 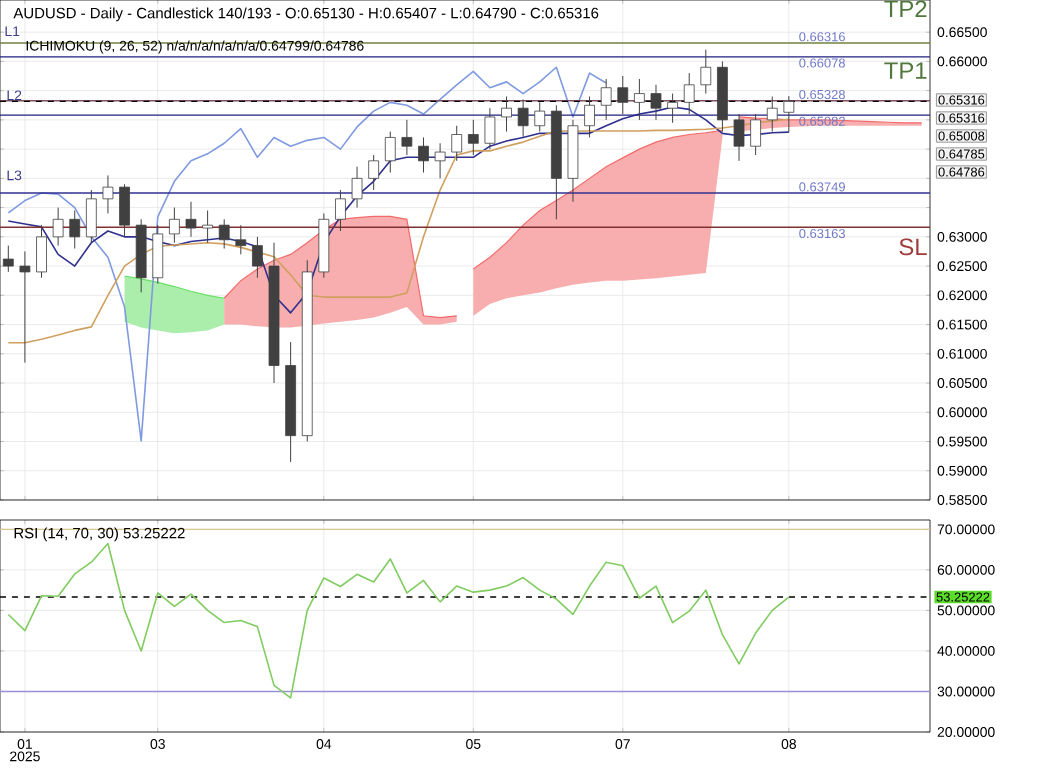 I want to click on annotation: SL, so click(x=913, y=247).